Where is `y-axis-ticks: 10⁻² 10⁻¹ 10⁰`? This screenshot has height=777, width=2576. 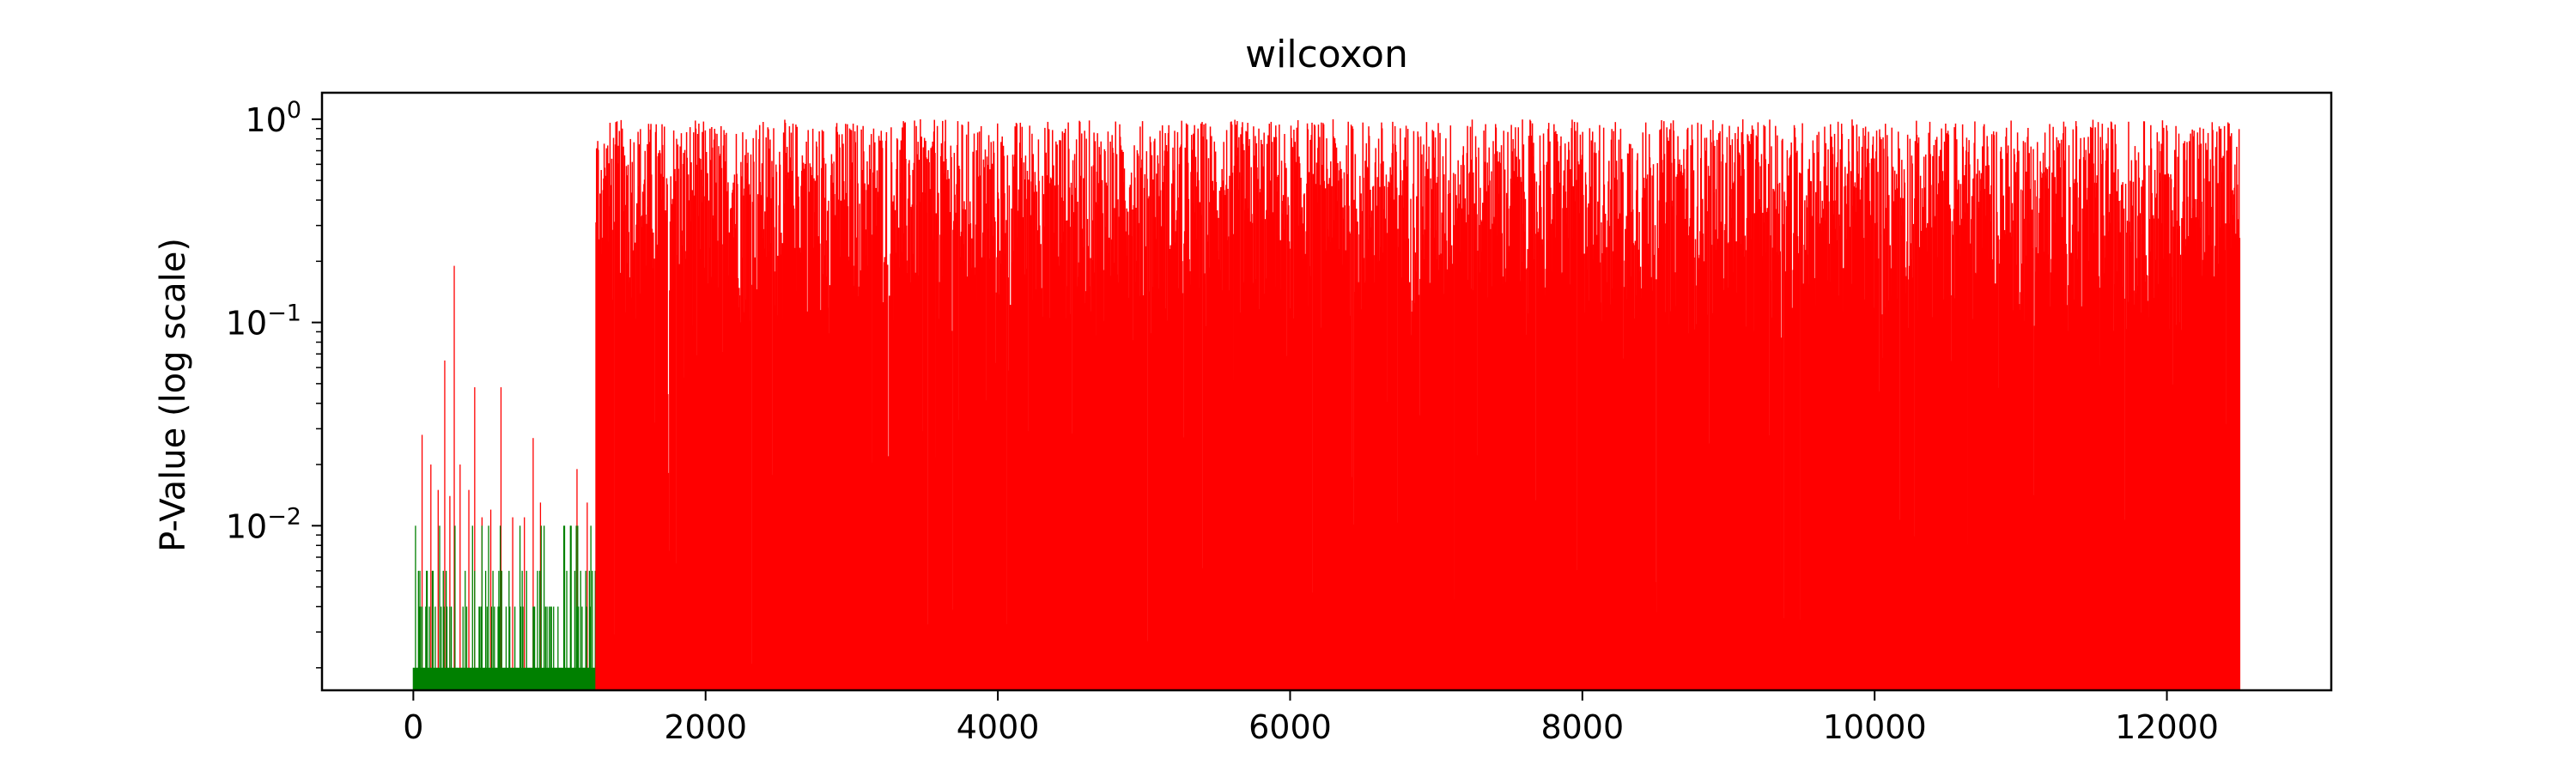
y-axis-ticks: 10⁻² 10⁻¹ 10⁰ is located at coordinates (274, 383).